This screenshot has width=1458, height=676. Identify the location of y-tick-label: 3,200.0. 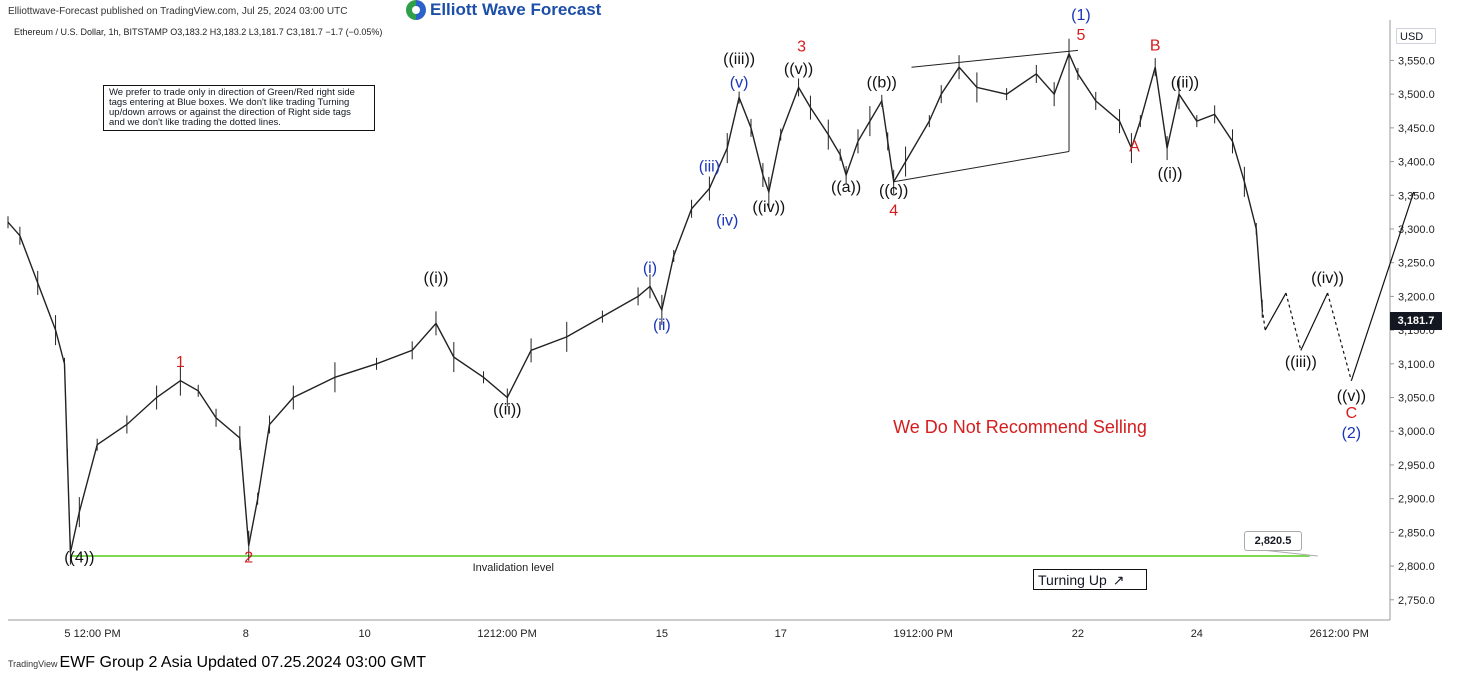
(1416, 297).